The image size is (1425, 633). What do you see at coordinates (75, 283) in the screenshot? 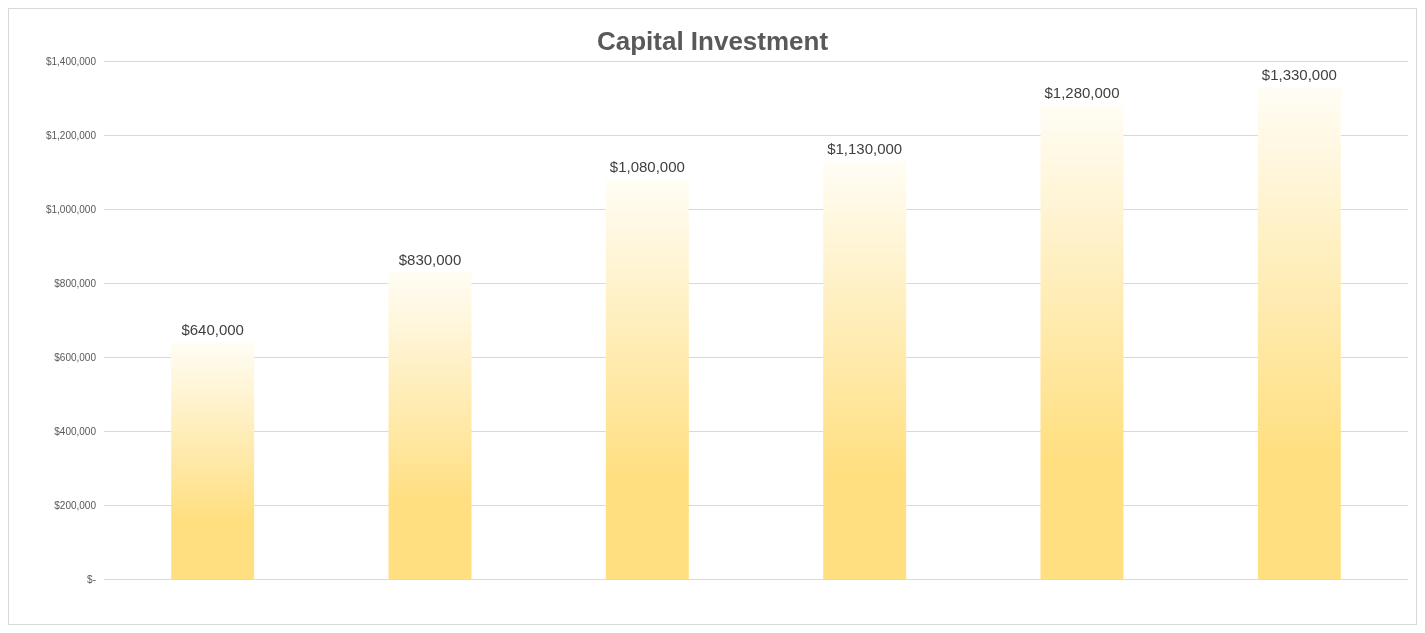
I see `y-tick-label: $800,000` at bounding box center [75, 283].